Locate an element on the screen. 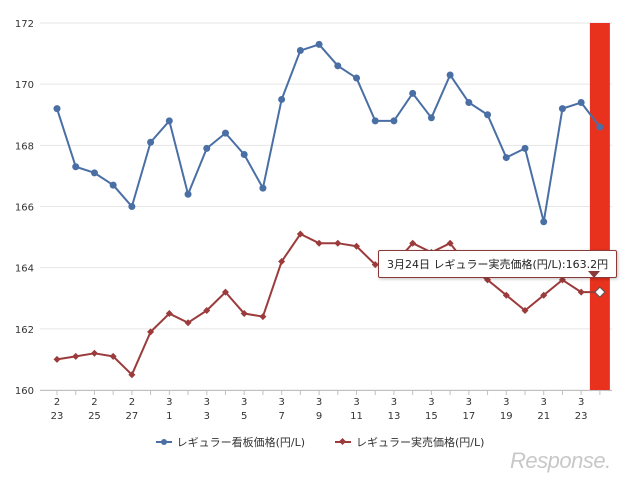  y-tick-label: 164 is located at coordinates (24, 269).